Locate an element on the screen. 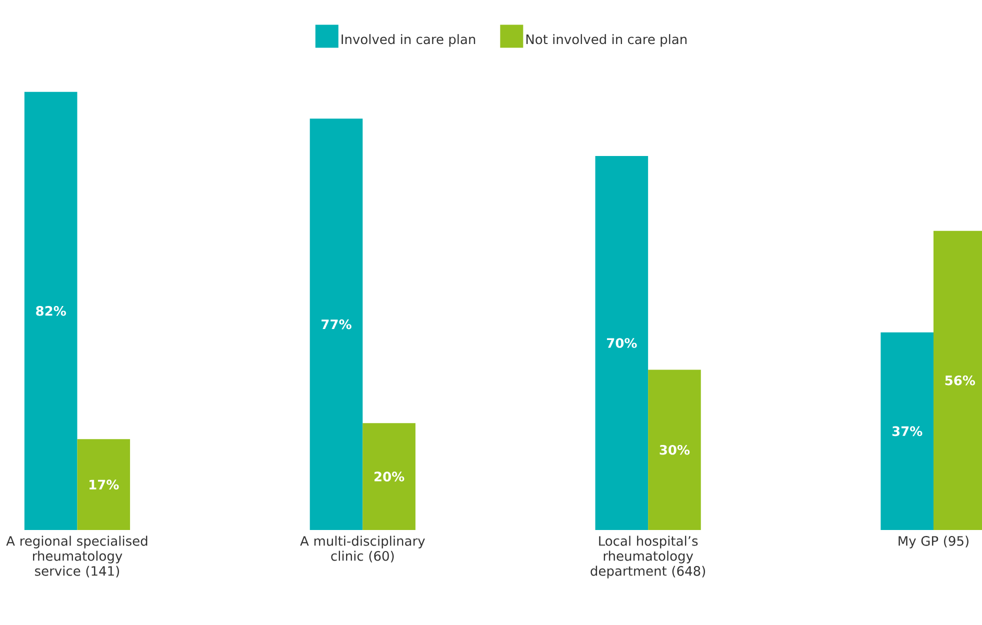 Image resolution: width=982 pixels, height=625 pixels. legend-label: Involved in care plan is located at coordinates (409, 40).